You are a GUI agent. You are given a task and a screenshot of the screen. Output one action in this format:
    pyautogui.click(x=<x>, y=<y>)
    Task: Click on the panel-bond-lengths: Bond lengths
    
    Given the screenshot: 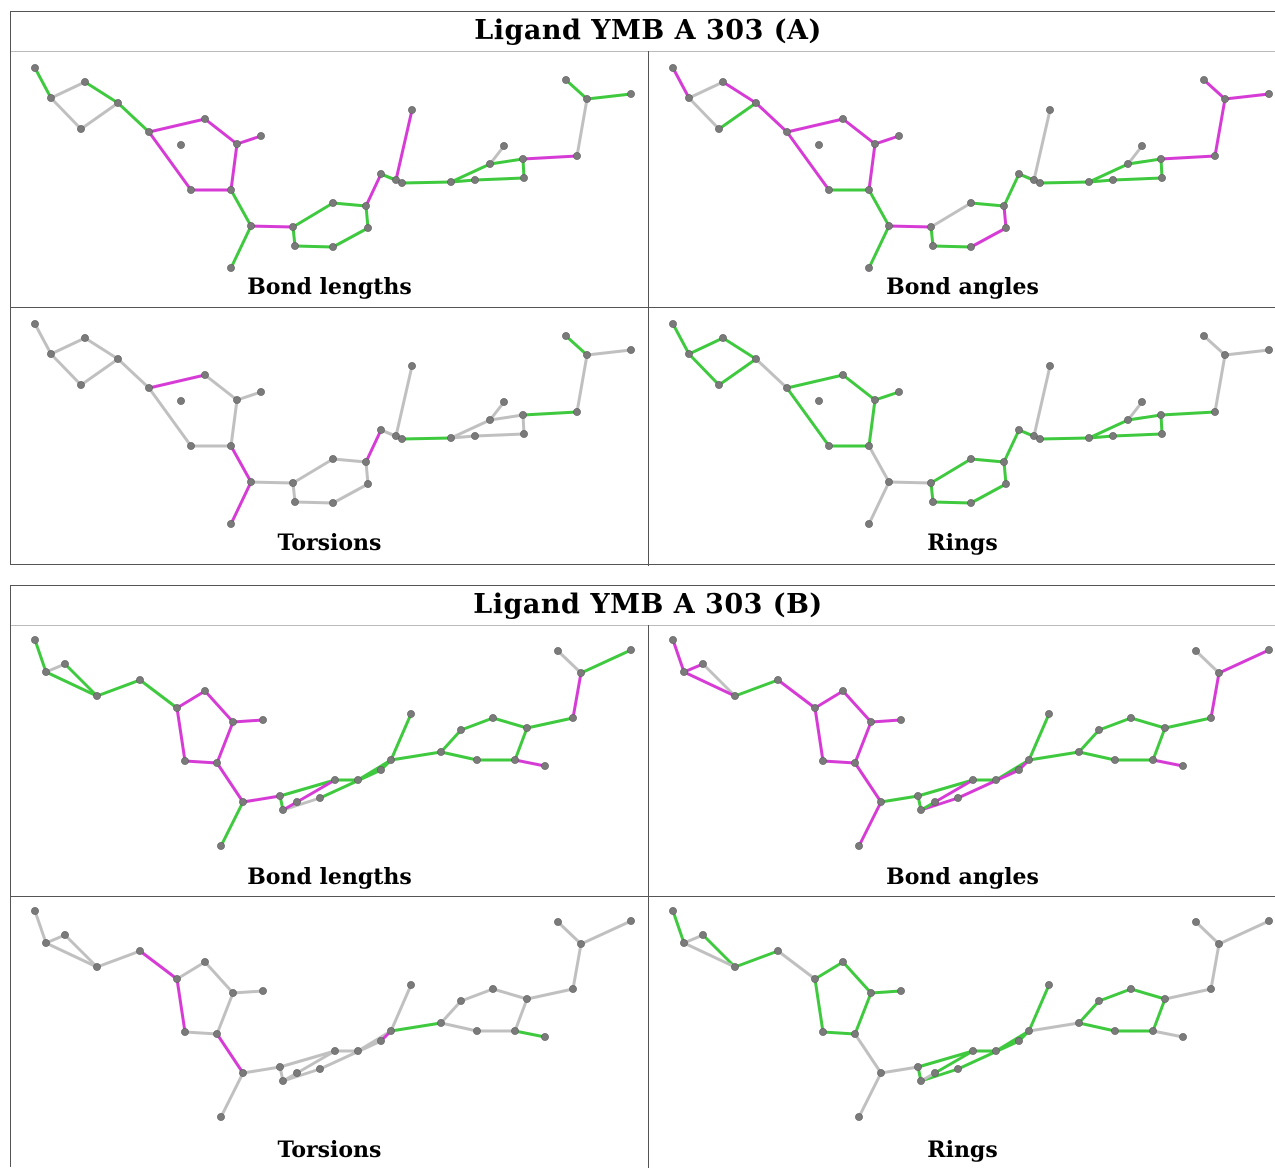 What is the action you would take?
    pyautogui.click(x=329, y=761)
    